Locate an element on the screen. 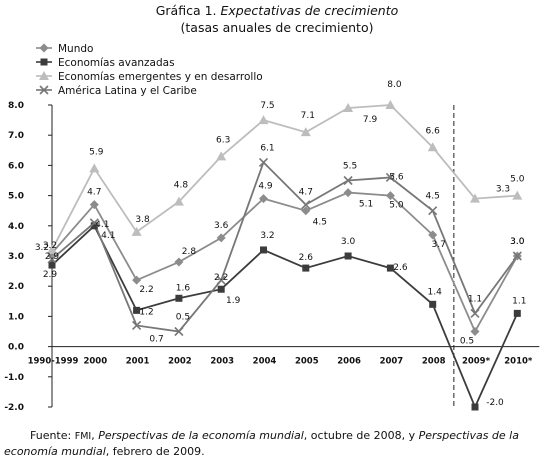  data-label: 2.8 is located at coordinates (189, 252).